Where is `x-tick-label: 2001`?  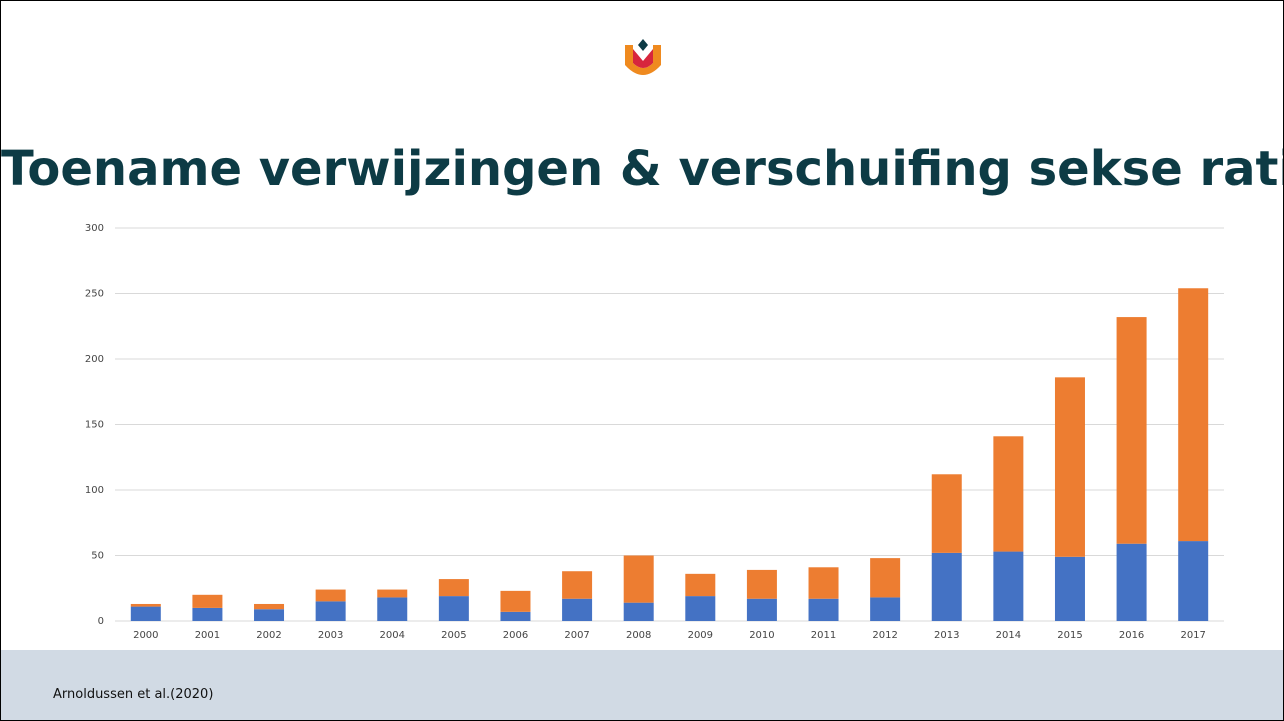 x-tick-label: 2001 is located at coordinates (207, 635).